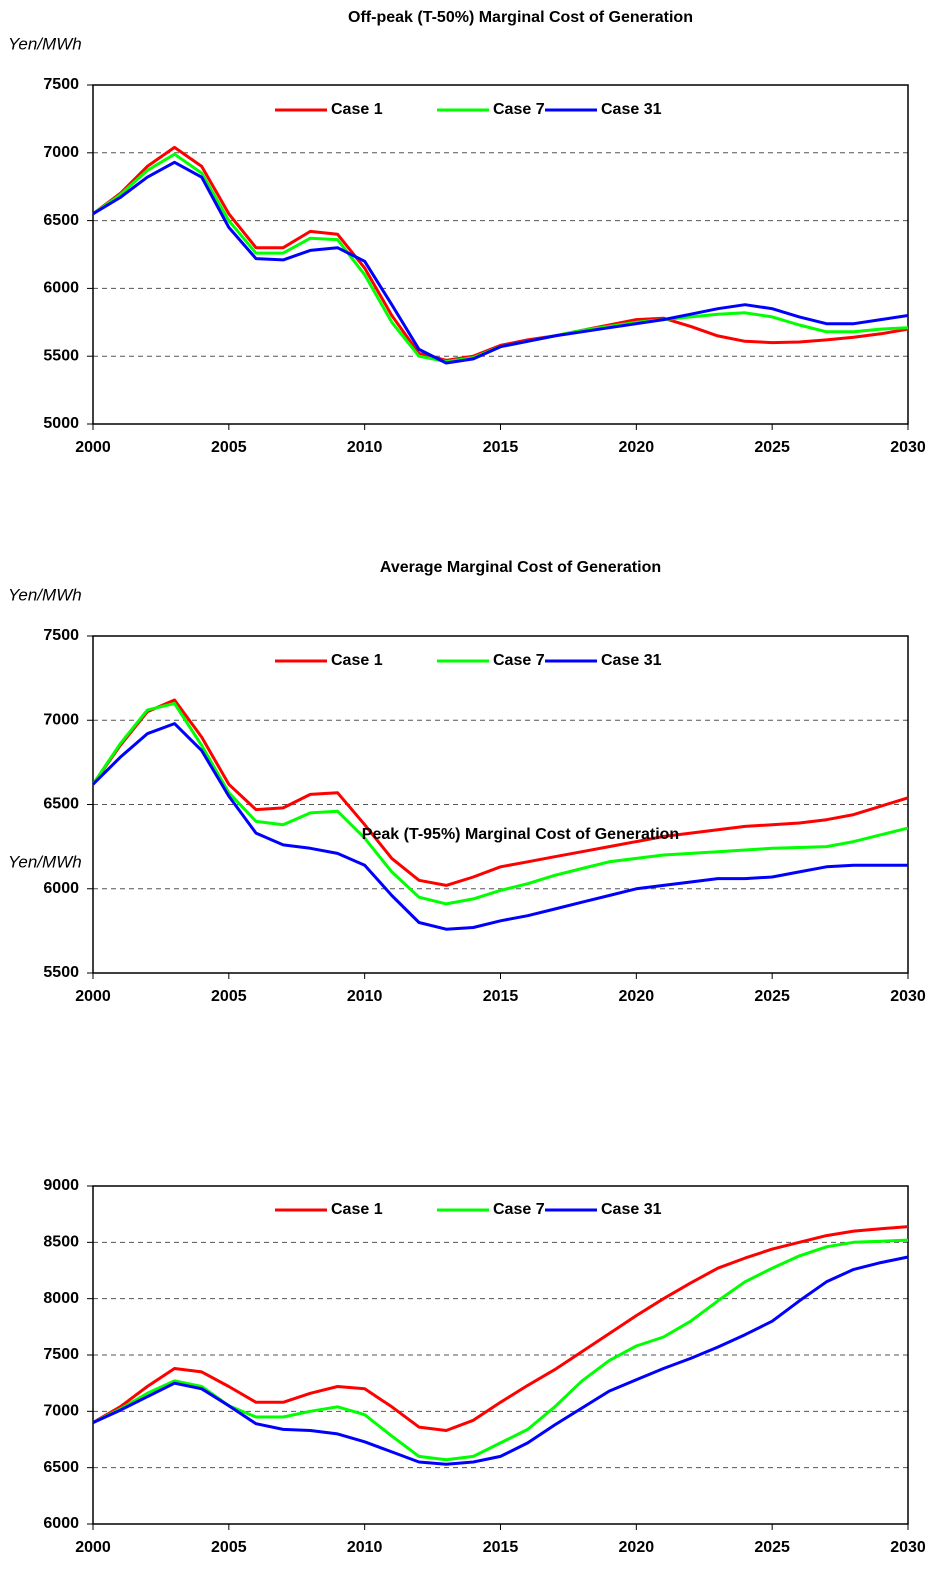 Image resolution: width=940 pixels, height=1573 pixels. What do you see at coordinates (61, 1185) in the screenshot?
I see `y-tick-label: 9000` at bounding box center [61, 1185].